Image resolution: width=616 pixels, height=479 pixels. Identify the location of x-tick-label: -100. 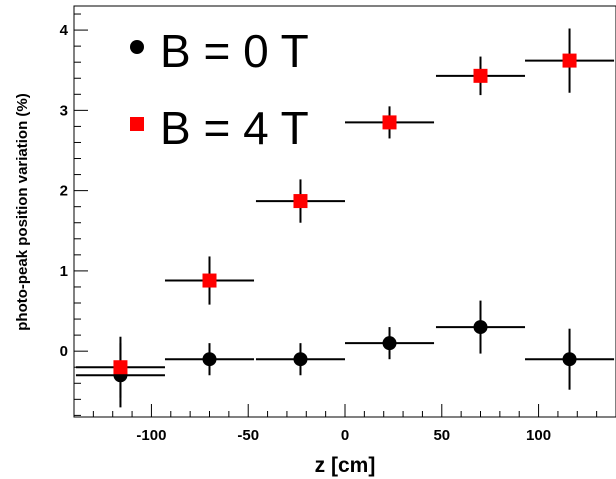
(151, 435).